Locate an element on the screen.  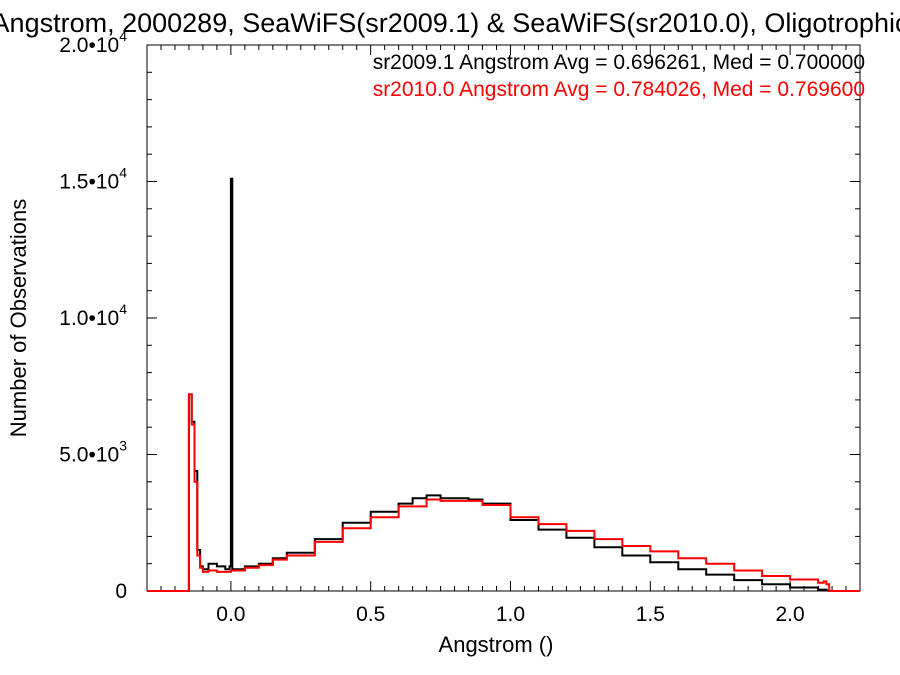
x-axis-label: Angstrom () is located at coordinates (496, 644).